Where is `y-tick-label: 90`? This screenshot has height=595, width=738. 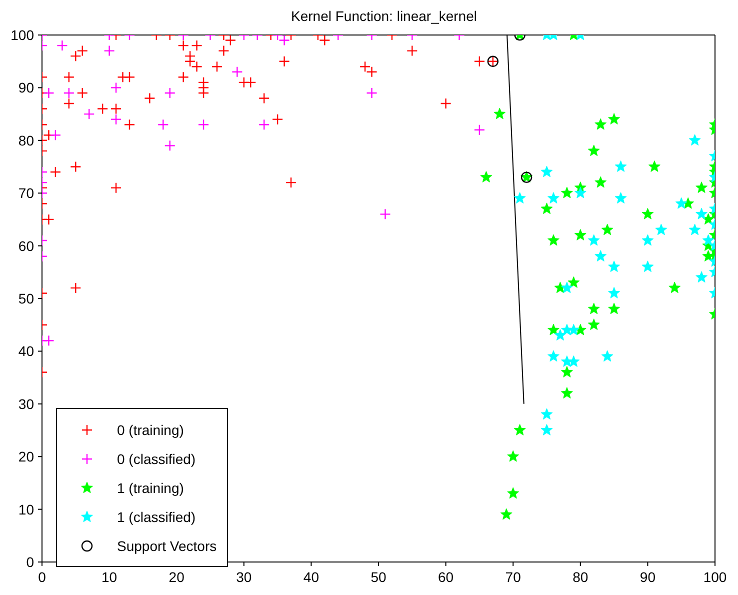
y-tick-label: 90 is located at coordinates (26, 88).